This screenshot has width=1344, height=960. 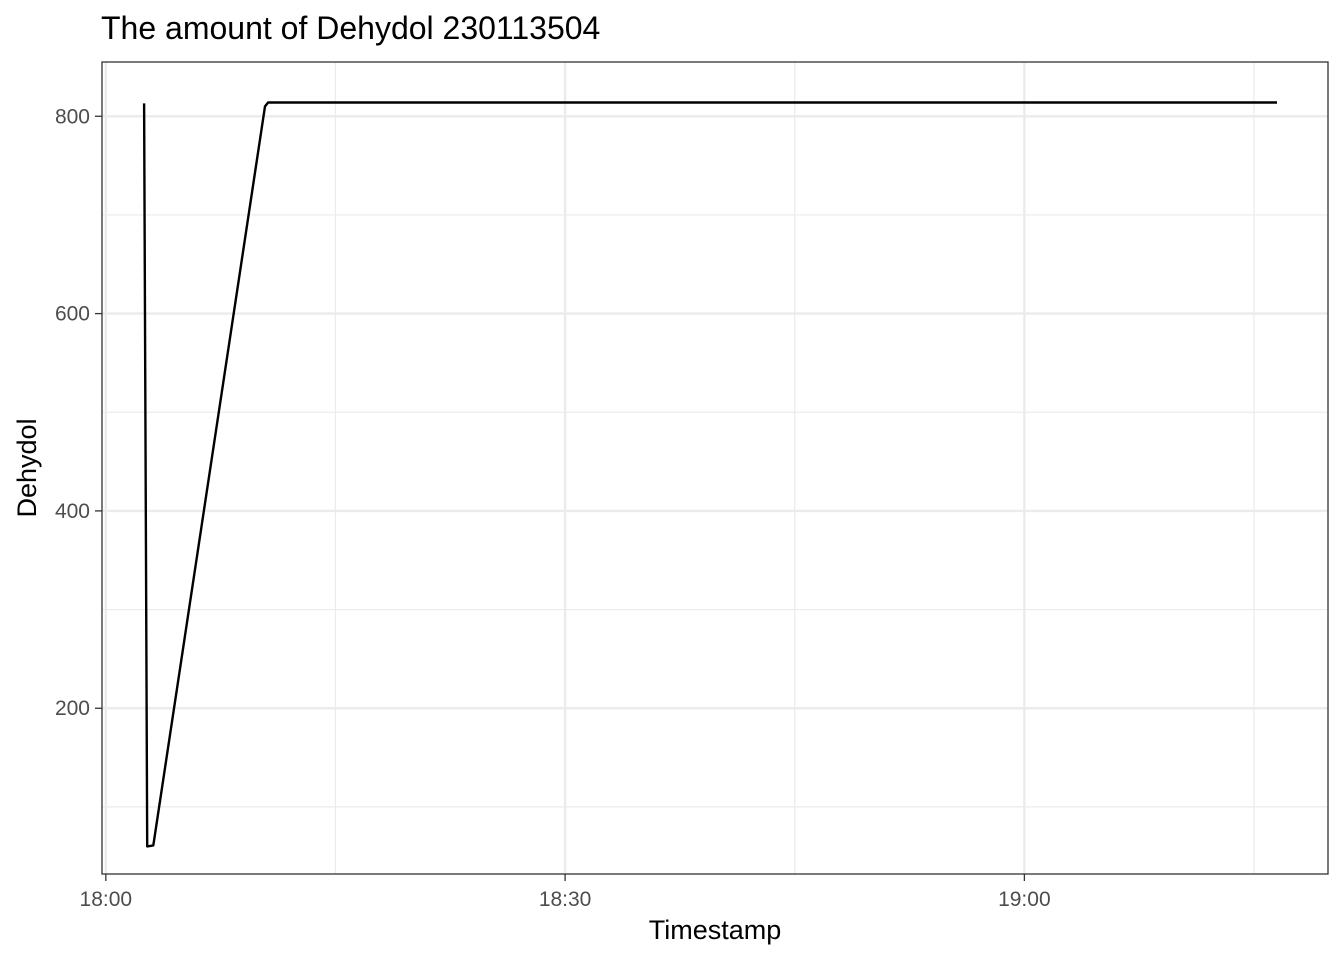 What do you see at coordinates (350, 28) in the screenshot?
I see `chart-title: The amount of Dehydol 230113504` at bounding box center [350, 28].